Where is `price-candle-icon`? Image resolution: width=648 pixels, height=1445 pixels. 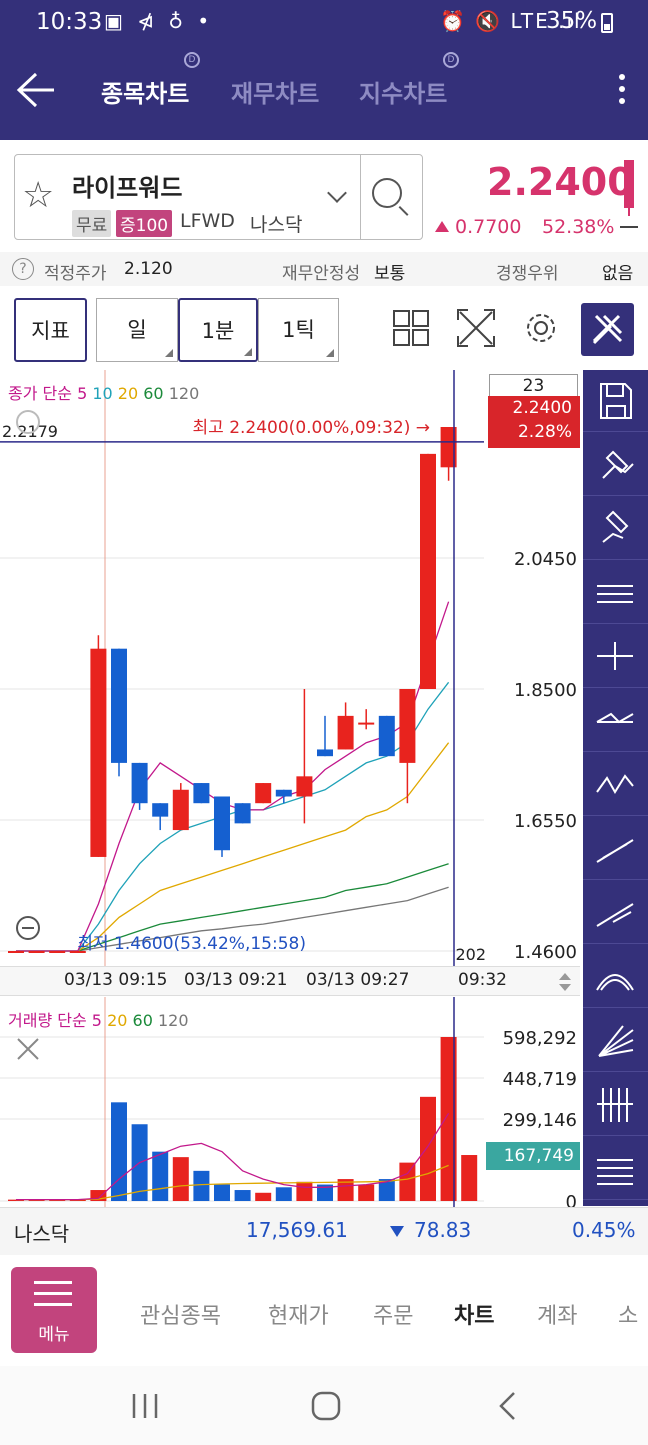 price-candle-icon is located at coordinates (629, 184).